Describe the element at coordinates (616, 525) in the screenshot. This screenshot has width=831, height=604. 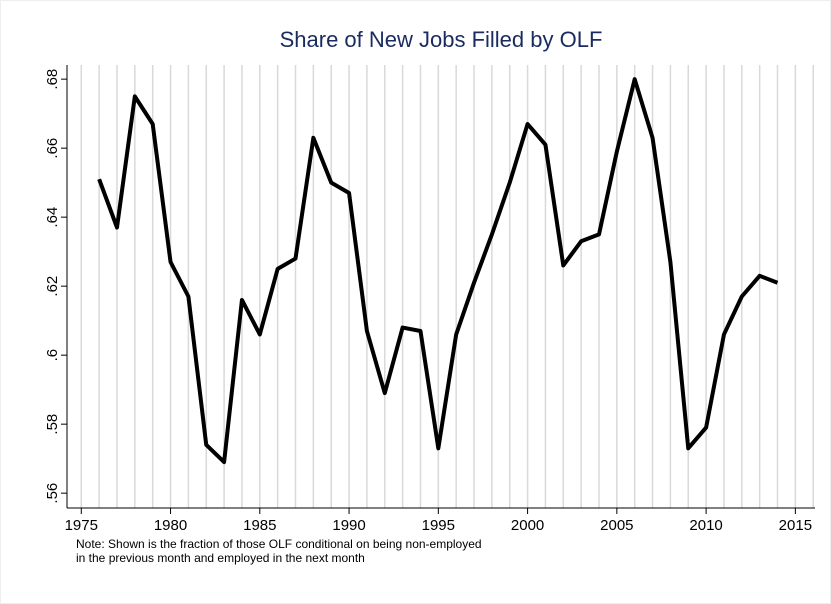
I see `x-tick-label: 2005` at that location.